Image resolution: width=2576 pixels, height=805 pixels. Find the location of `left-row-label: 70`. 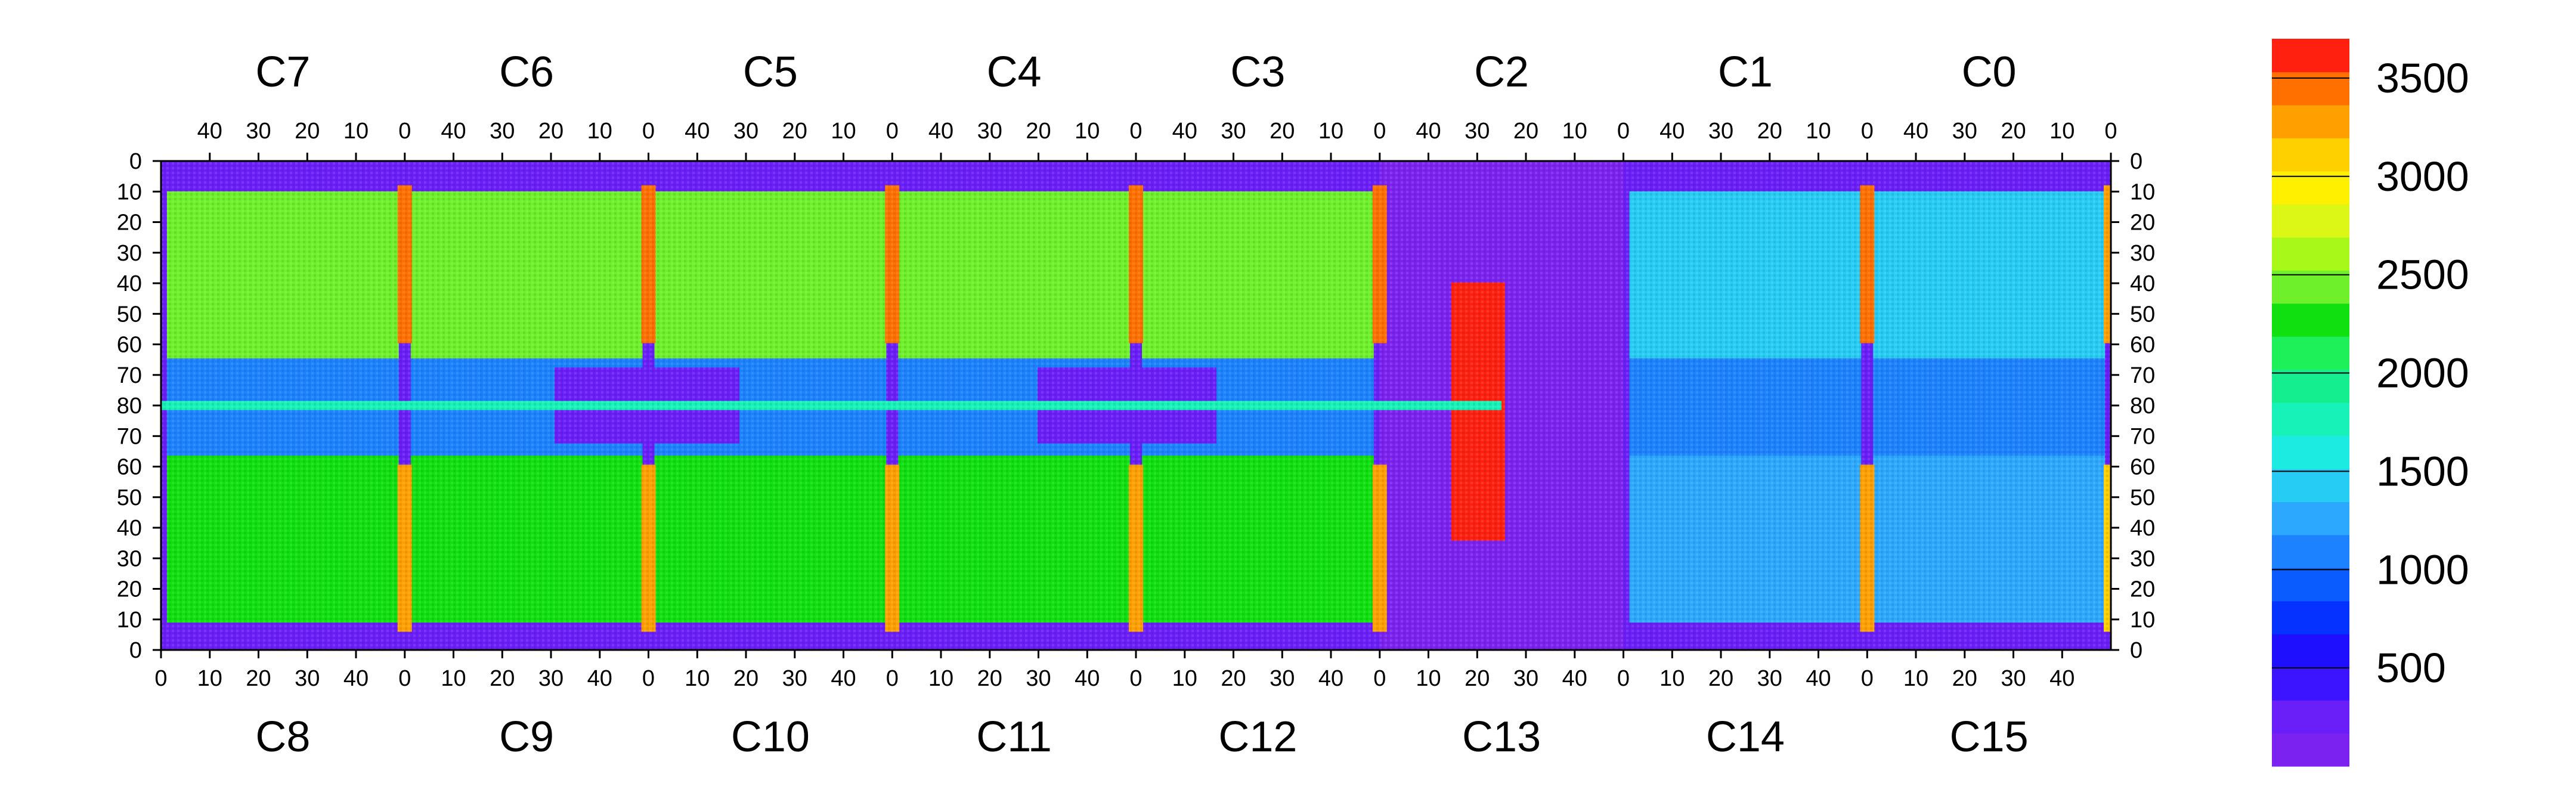

left-row-label: 70 is located at coordinates (130, 436).